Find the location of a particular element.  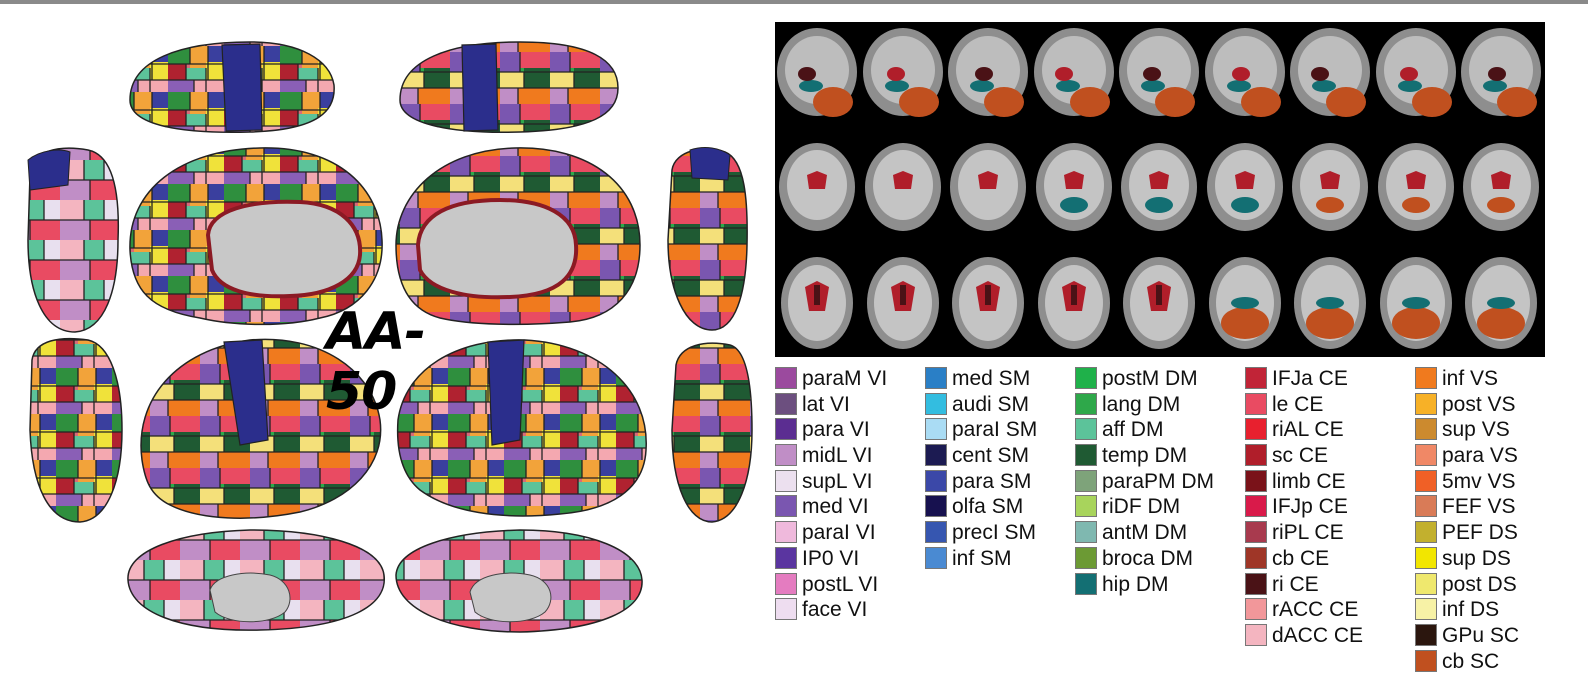

legend-label: postM DM is located at coordinates (1150, 378).